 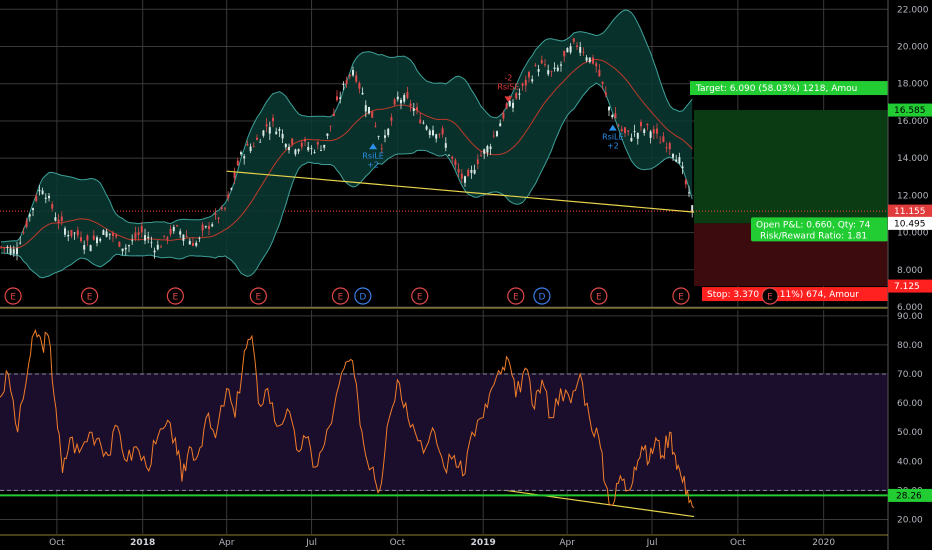 What do you see at coordinates (910, 308) in the screenshot?
I see `price-axis-tick: 6.000` at bounding box center [910, 308].